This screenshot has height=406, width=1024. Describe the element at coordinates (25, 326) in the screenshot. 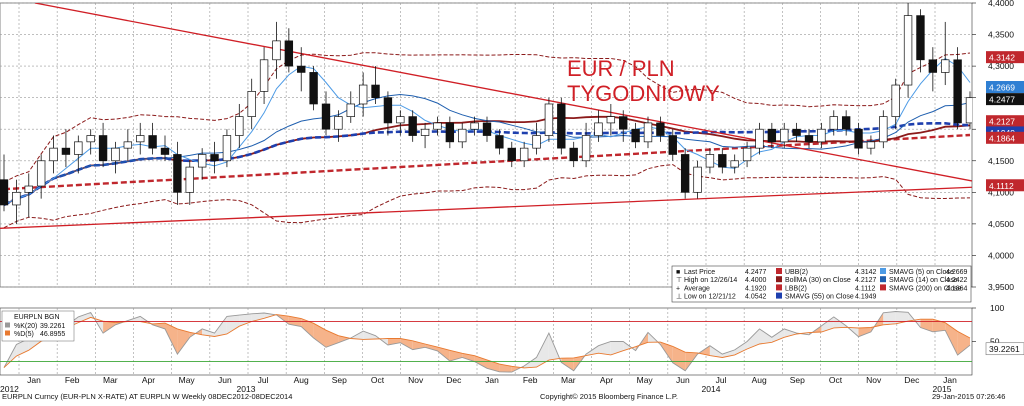

I see `osc-legend-label: %K(20)` at that location.